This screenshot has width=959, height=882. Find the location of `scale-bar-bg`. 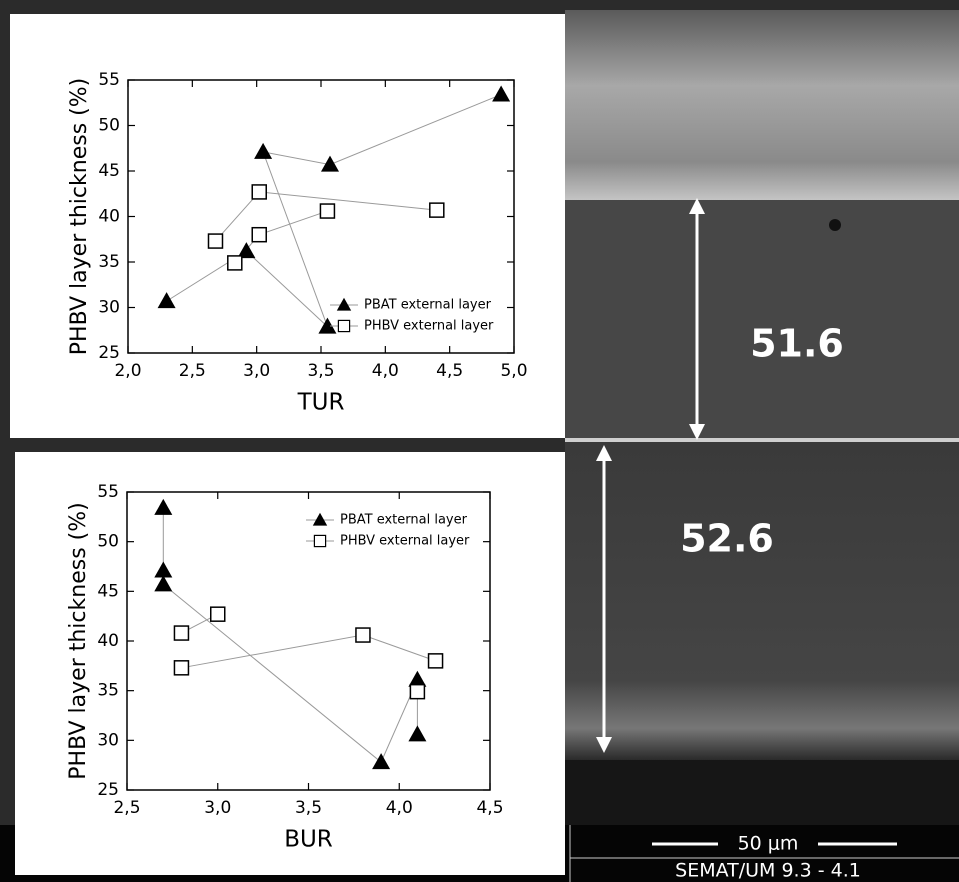

scale-bar-bg is located at coordinates (768, 844).